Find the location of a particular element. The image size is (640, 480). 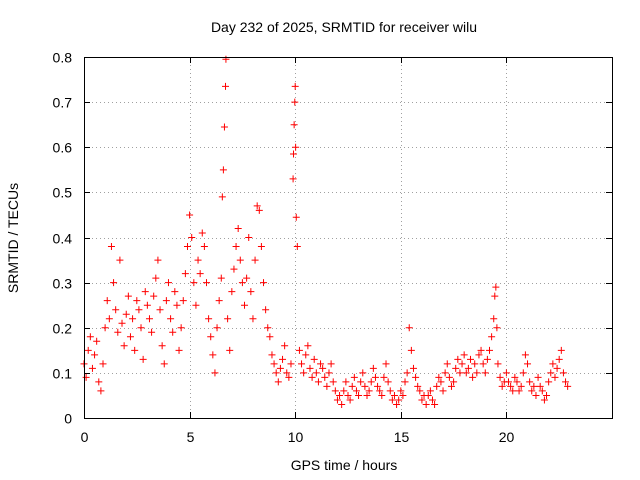

y-tick-label: 0.5 is located at coordinates (63, 193).